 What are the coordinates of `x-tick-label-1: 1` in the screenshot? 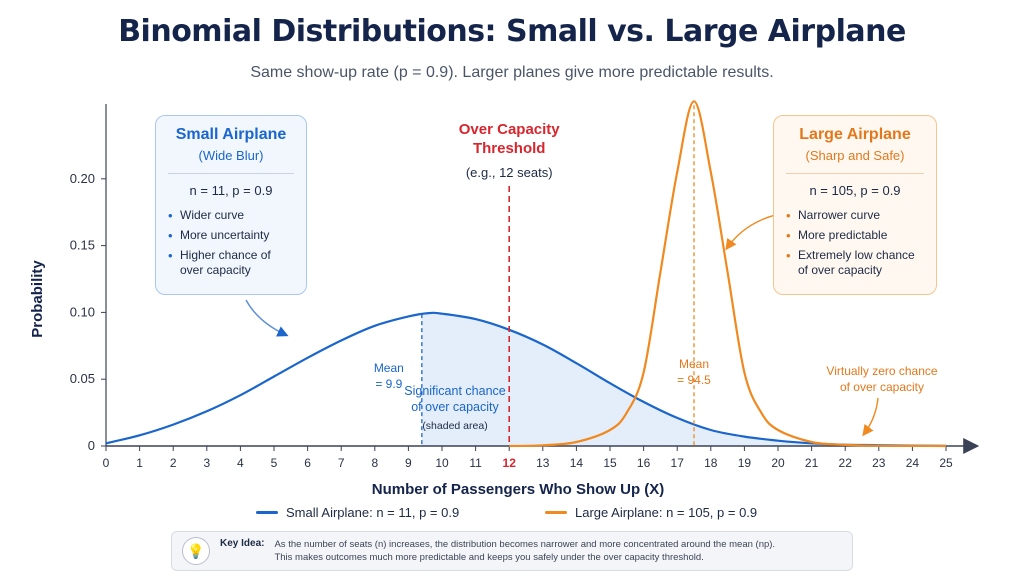 It's located at (139, 463).